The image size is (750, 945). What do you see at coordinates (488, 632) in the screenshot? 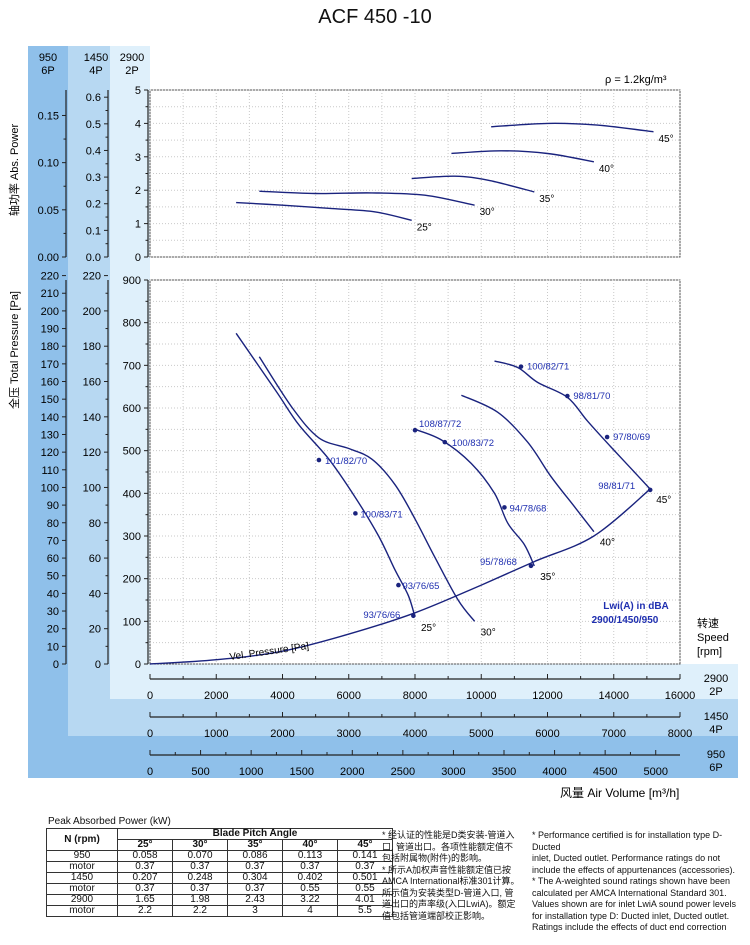
I see `pressure-curve-label: 30°` at bounding box center [488, 632].